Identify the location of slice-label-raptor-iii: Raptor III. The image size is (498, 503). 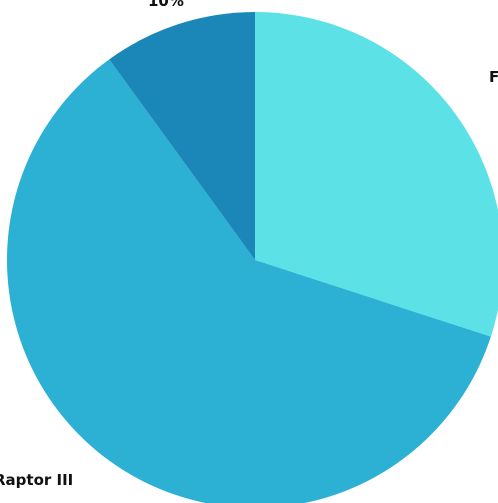
(36, 480).